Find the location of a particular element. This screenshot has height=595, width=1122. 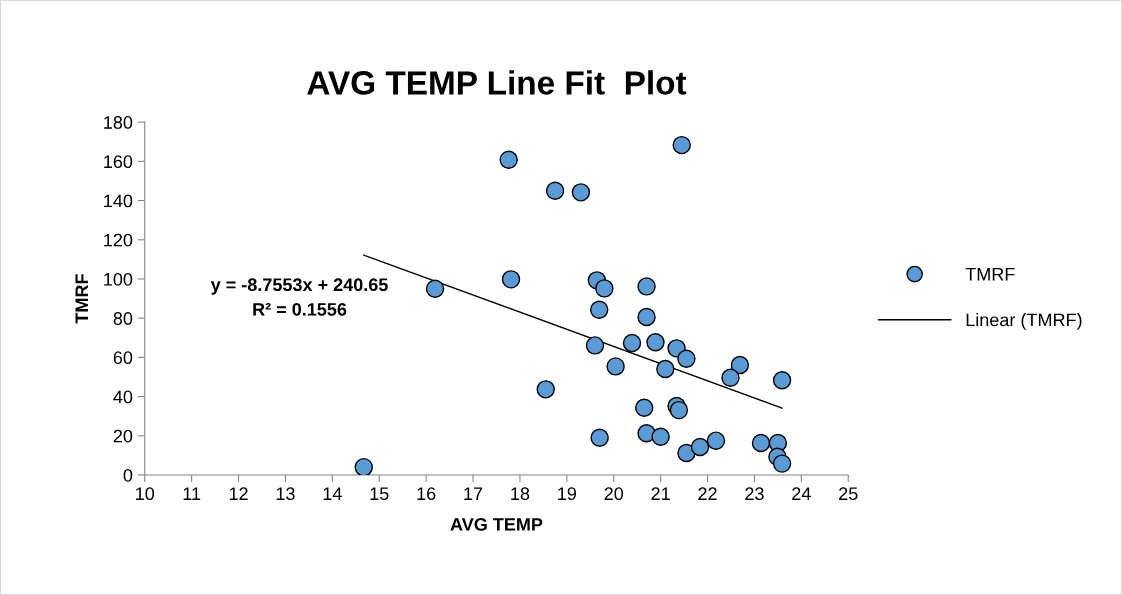

y-tick-label: 80 is located at coordinates (123, 318).